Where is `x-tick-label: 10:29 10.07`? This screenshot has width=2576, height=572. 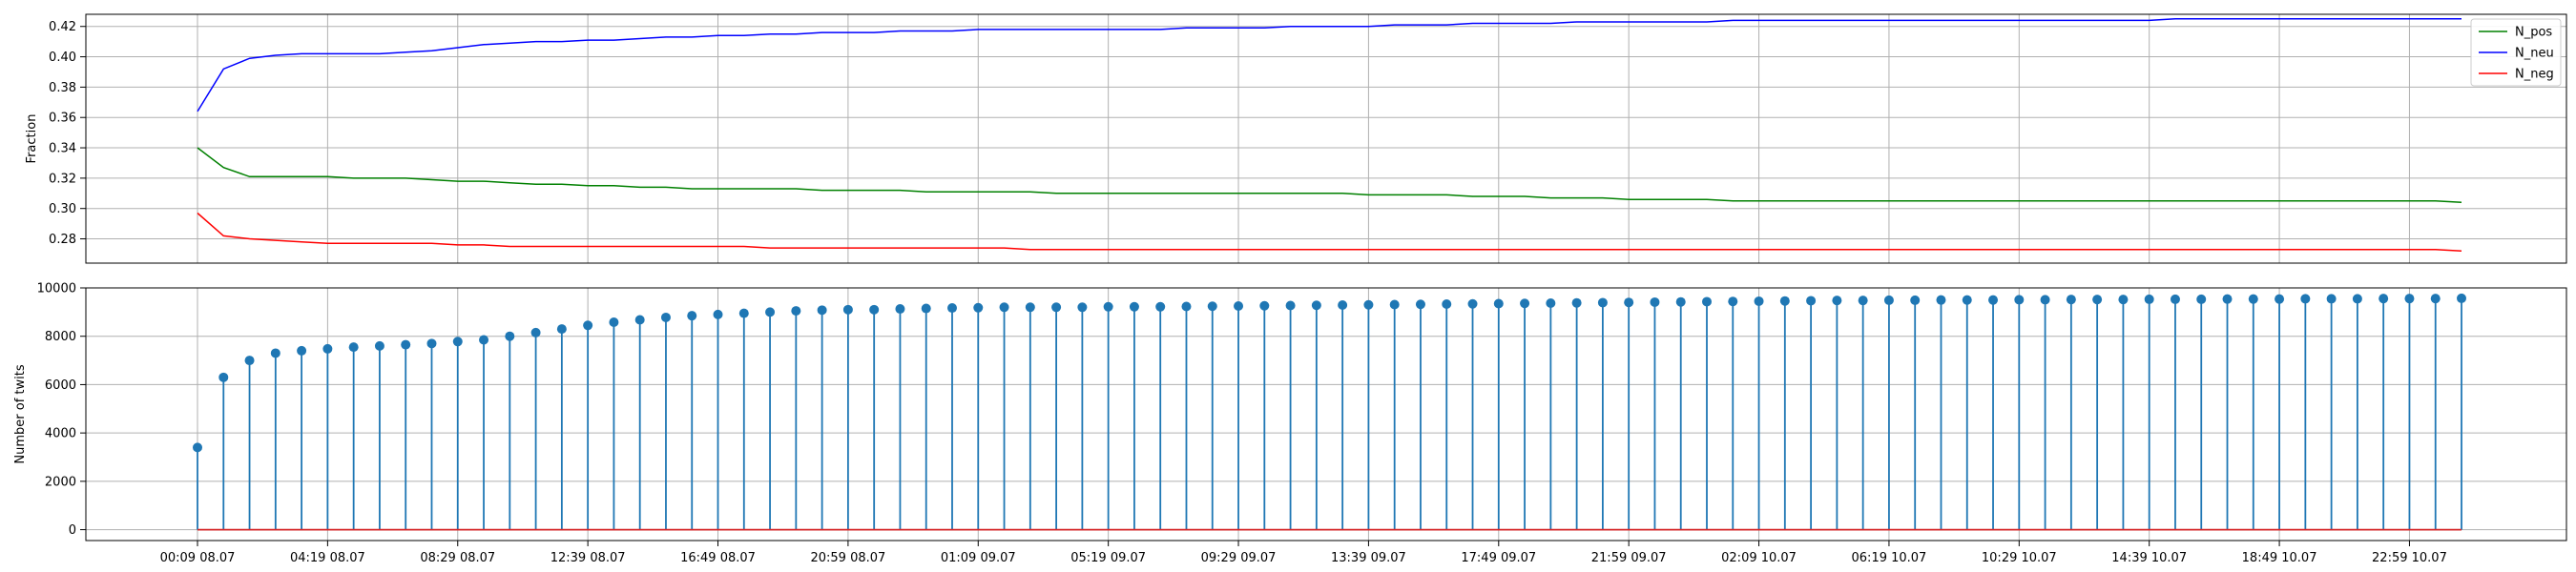 x-tick-label: 10:29 10.07 is located at coordinates (2019, 558).